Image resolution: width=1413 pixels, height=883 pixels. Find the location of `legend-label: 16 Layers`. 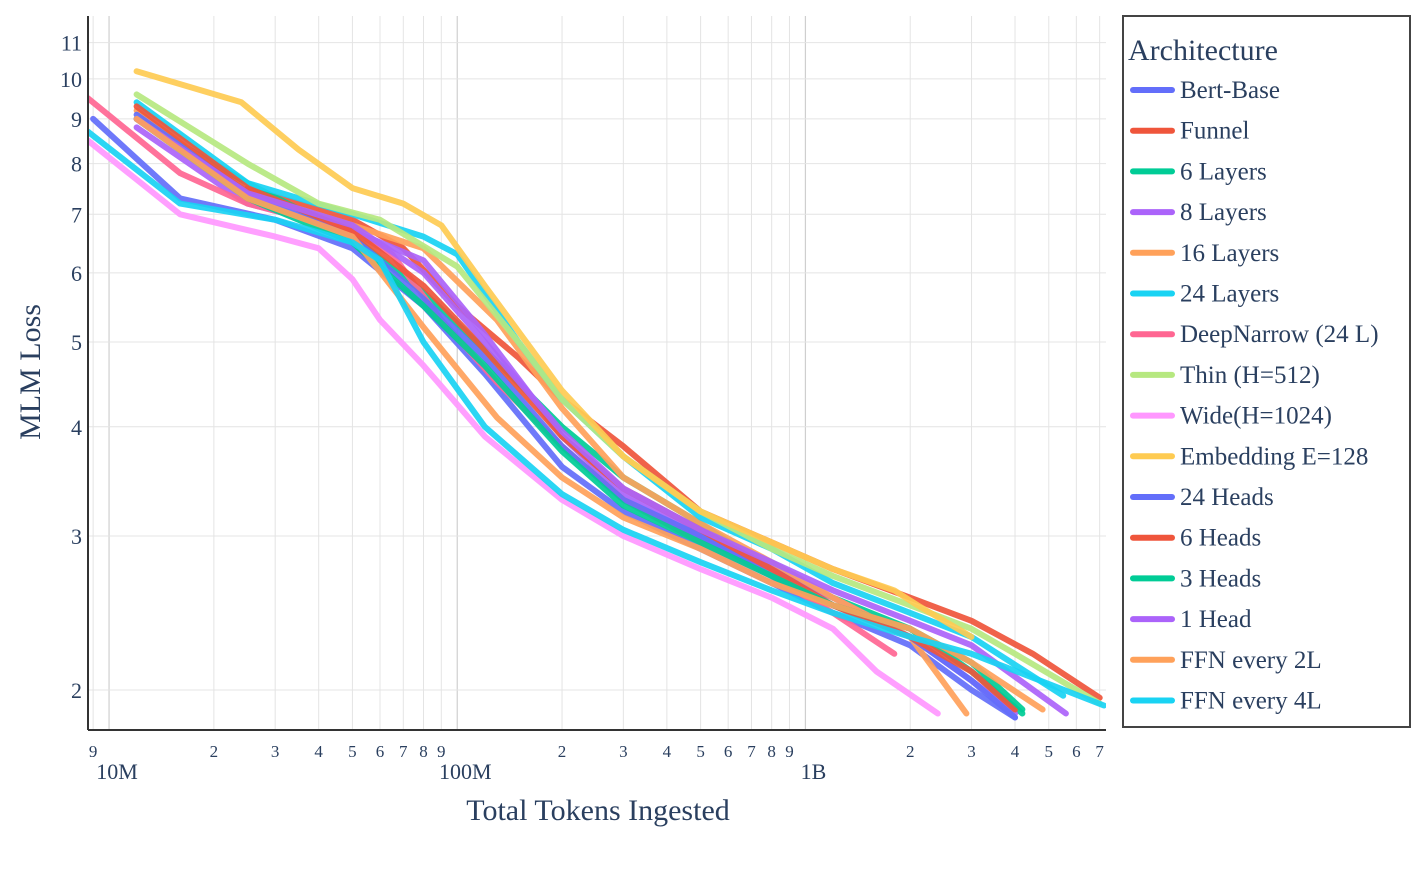

legend-label: 16 Layers is located at coordinates (1229, 253).